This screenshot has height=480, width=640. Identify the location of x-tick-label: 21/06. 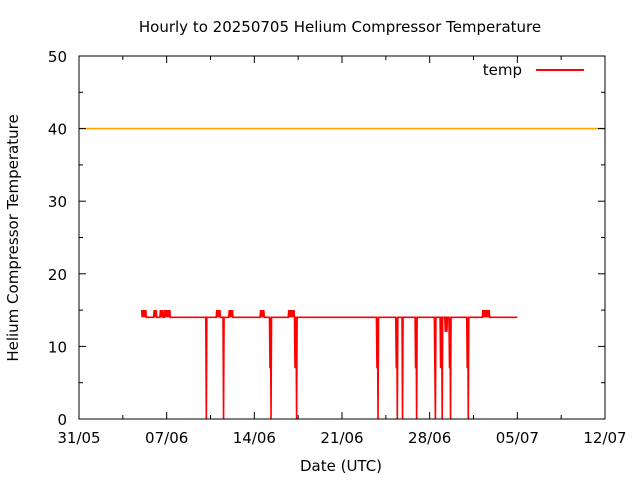
(341, 438).